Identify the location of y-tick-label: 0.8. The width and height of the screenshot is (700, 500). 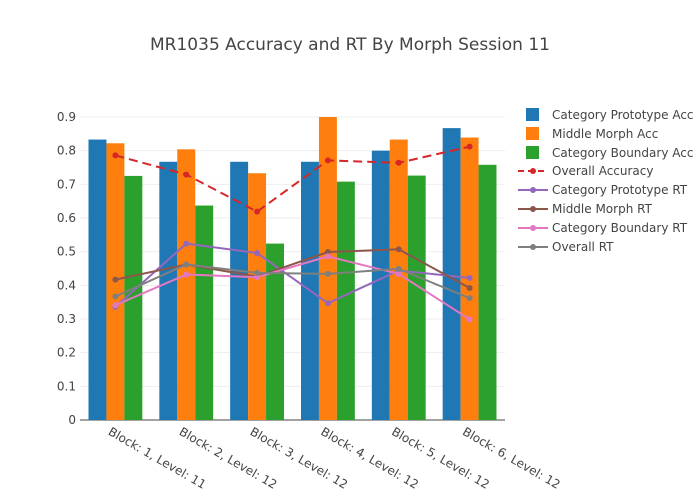
(66, 151).